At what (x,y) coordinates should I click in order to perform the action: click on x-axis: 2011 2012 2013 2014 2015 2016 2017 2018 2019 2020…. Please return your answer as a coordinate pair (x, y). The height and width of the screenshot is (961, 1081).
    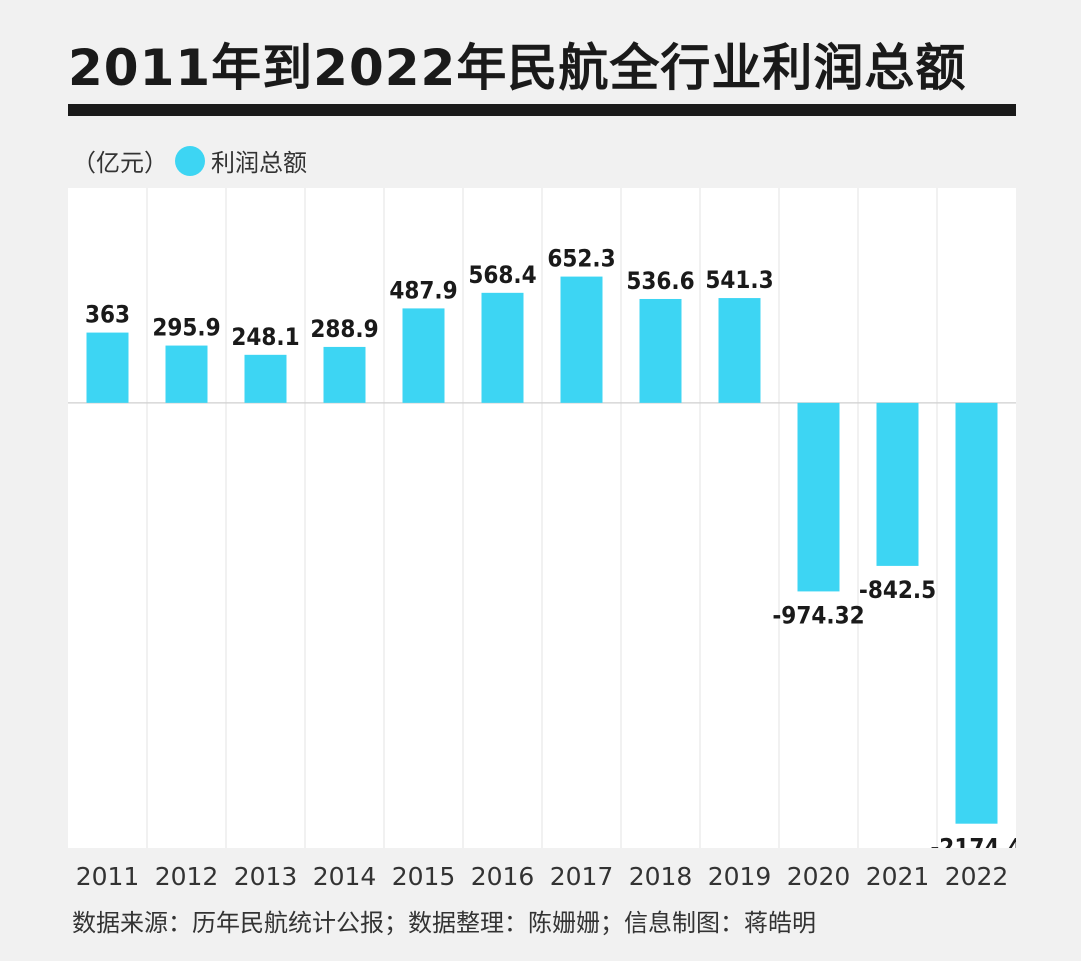
    Looking at the image, I should click on (542, 876).